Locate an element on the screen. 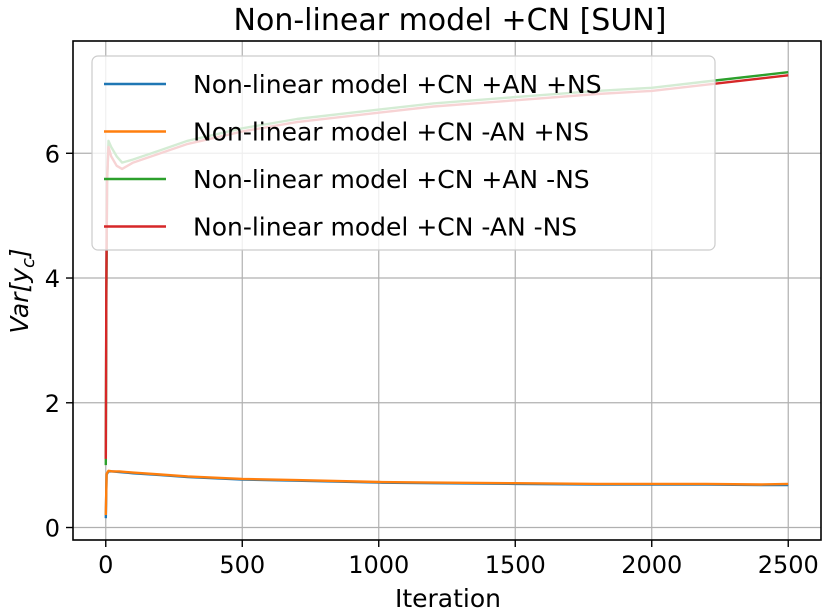 This screenshot has width=831, height=614. y-tick-label: 2 is located at coordinates (52, 404).